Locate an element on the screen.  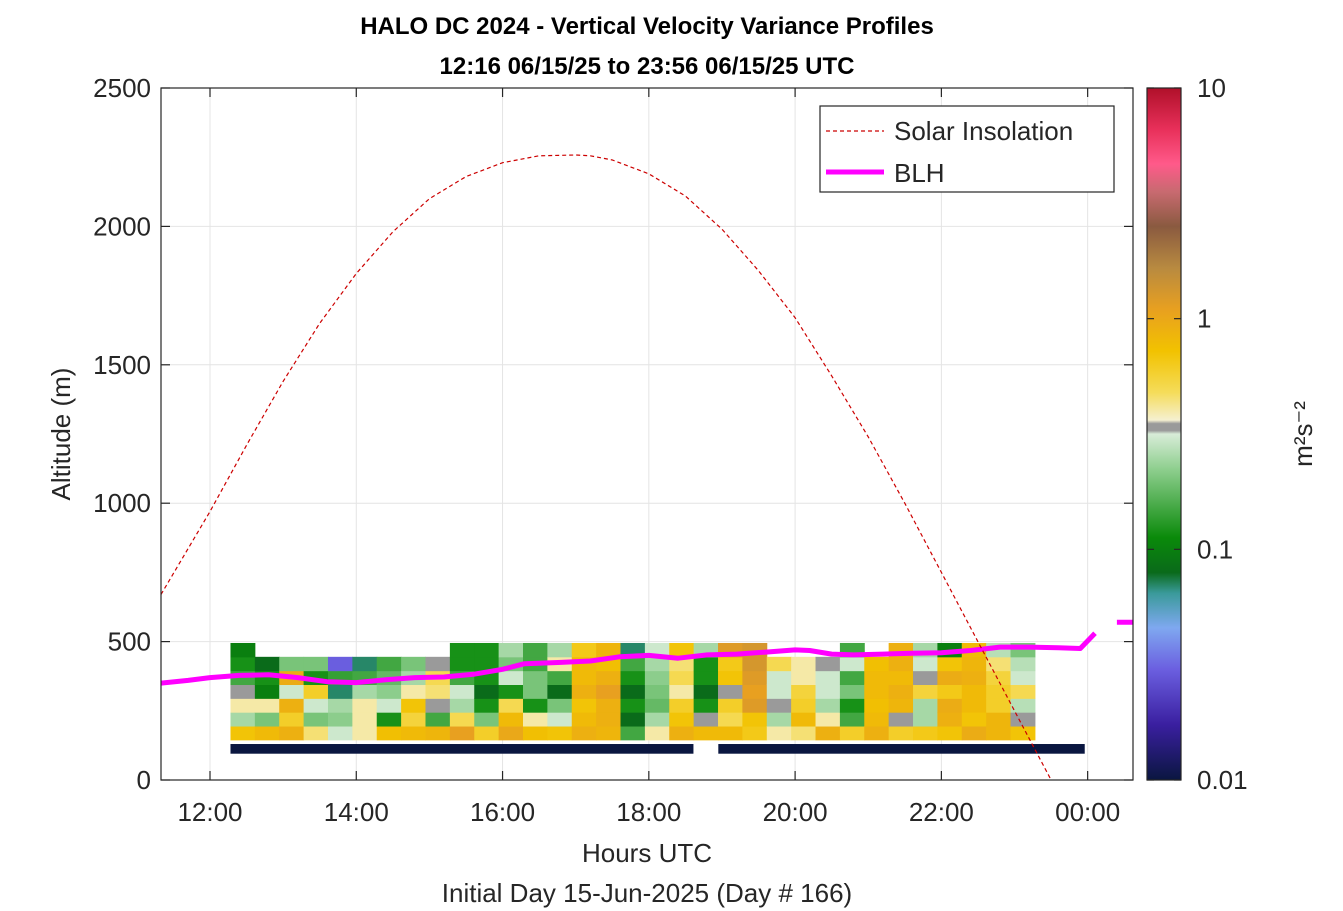
blh-line is located at coordinates (629, 658).